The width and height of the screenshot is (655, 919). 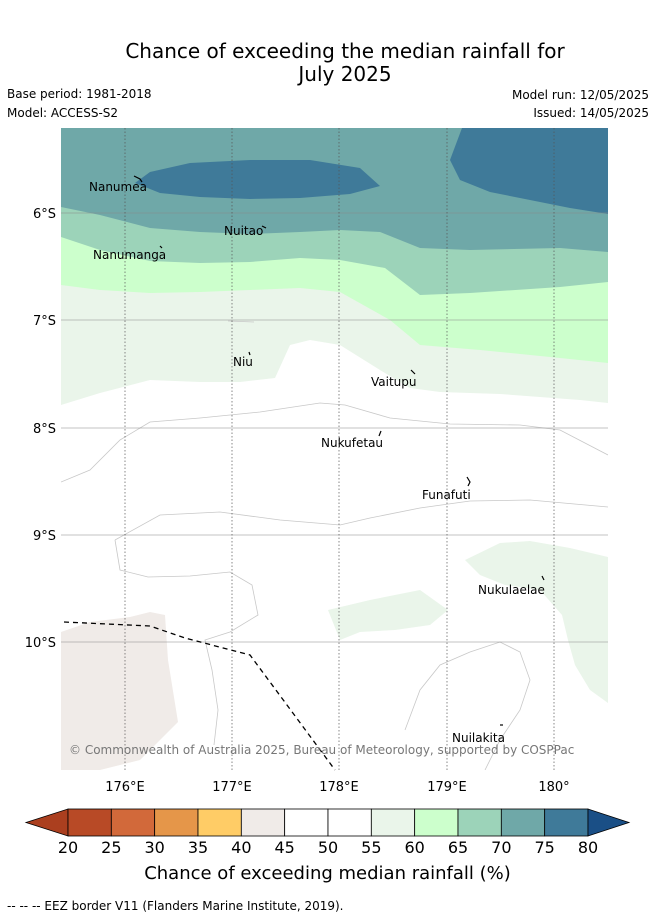 I want to click on lon-177e: 177°E, so click(x=232, y=787).